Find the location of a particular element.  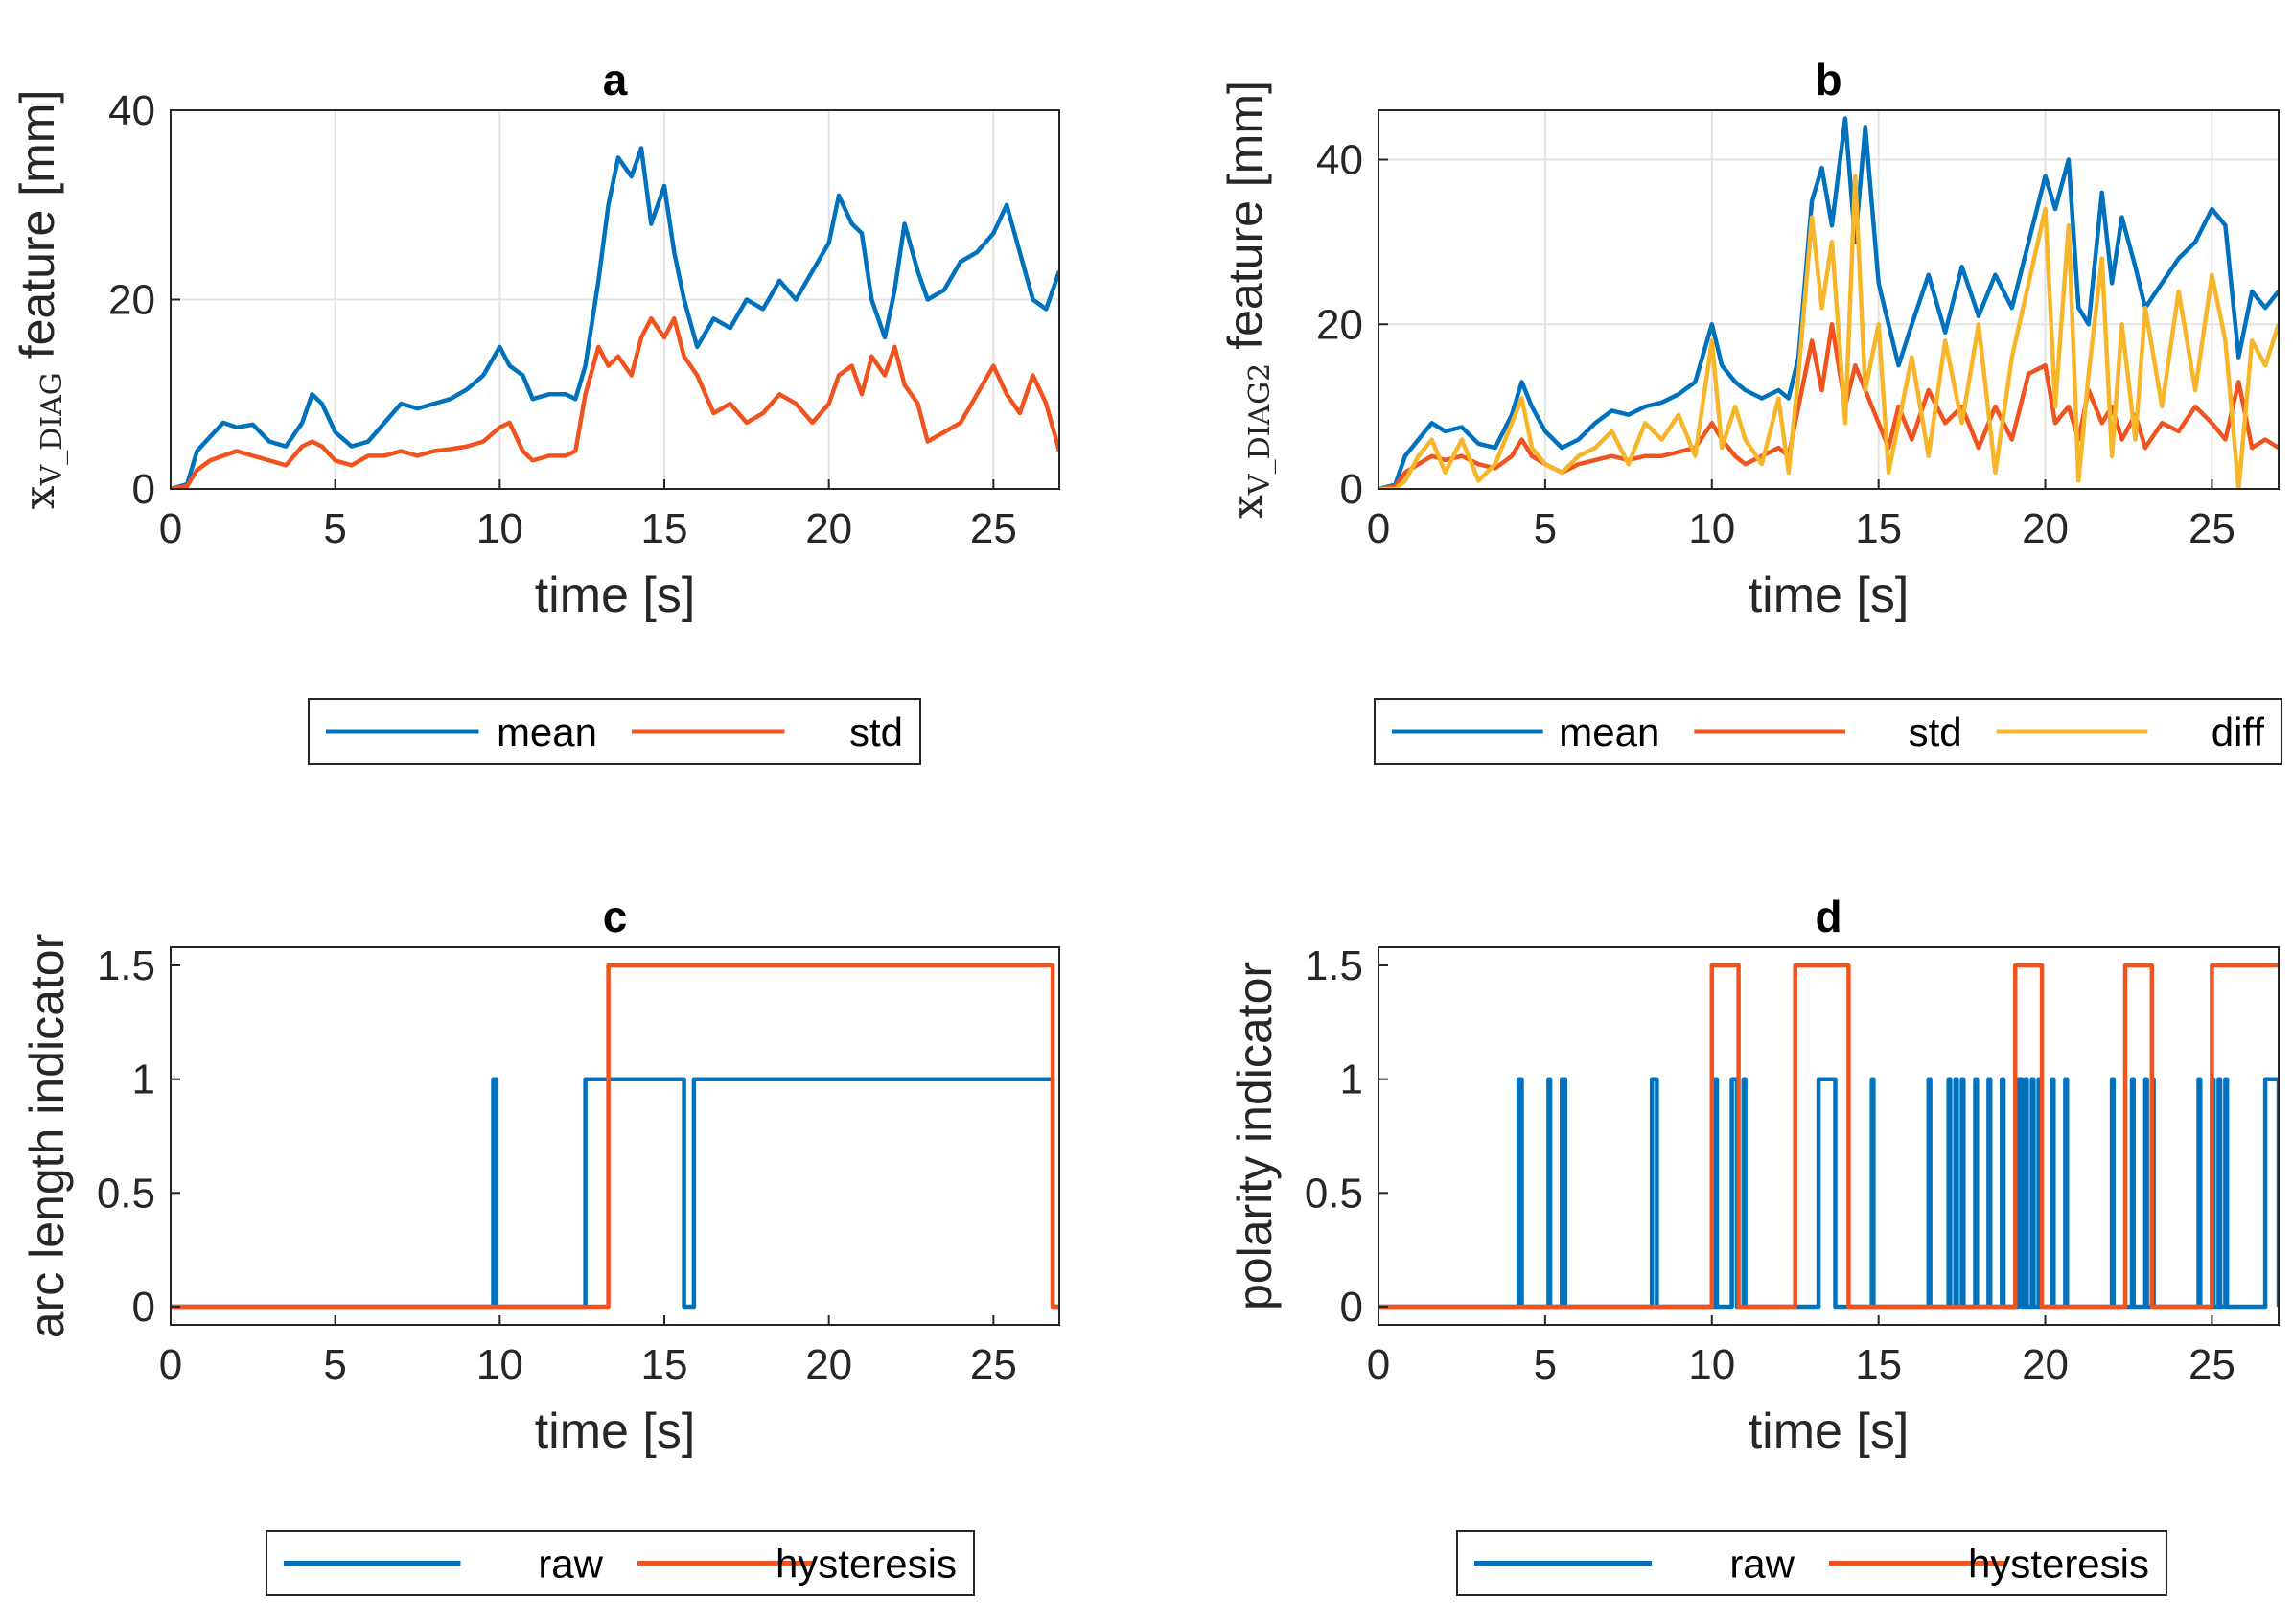

y-axis-label: xV_DIAG2 feature [mm] is located at coordinates (1247, 300).